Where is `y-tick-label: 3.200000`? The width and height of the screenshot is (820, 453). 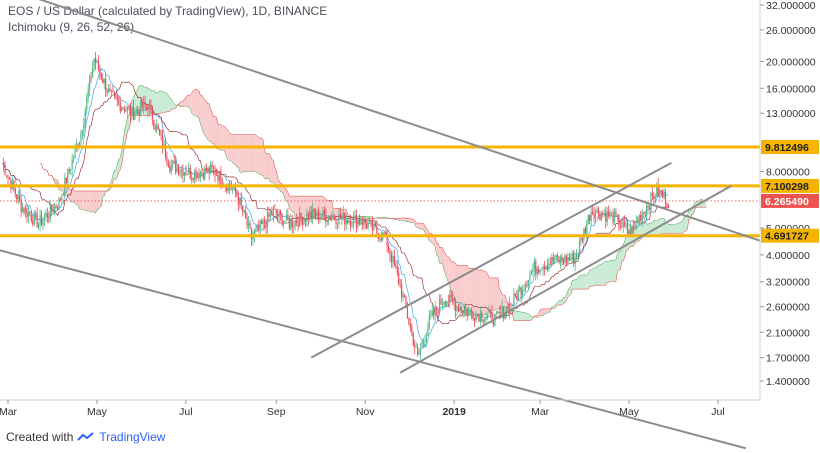
y-tick-label: 3.200000 is located at coordinates (788, 283).